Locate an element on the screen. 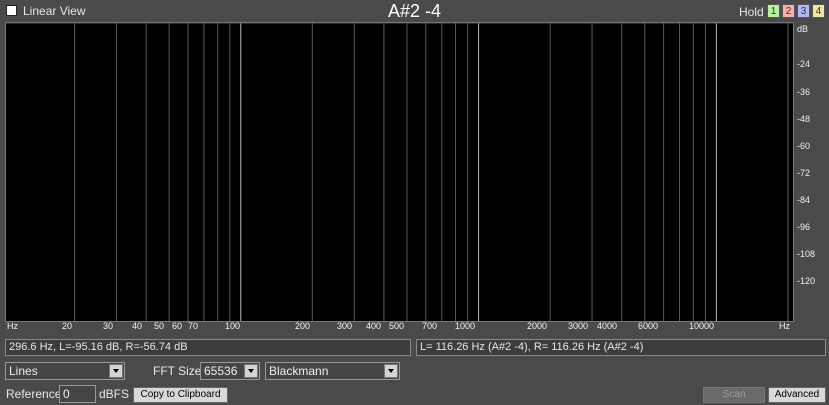 The height and width of the screenshot is (405, 829). hold-button-1: 1 is located at coordinates (773, 11).